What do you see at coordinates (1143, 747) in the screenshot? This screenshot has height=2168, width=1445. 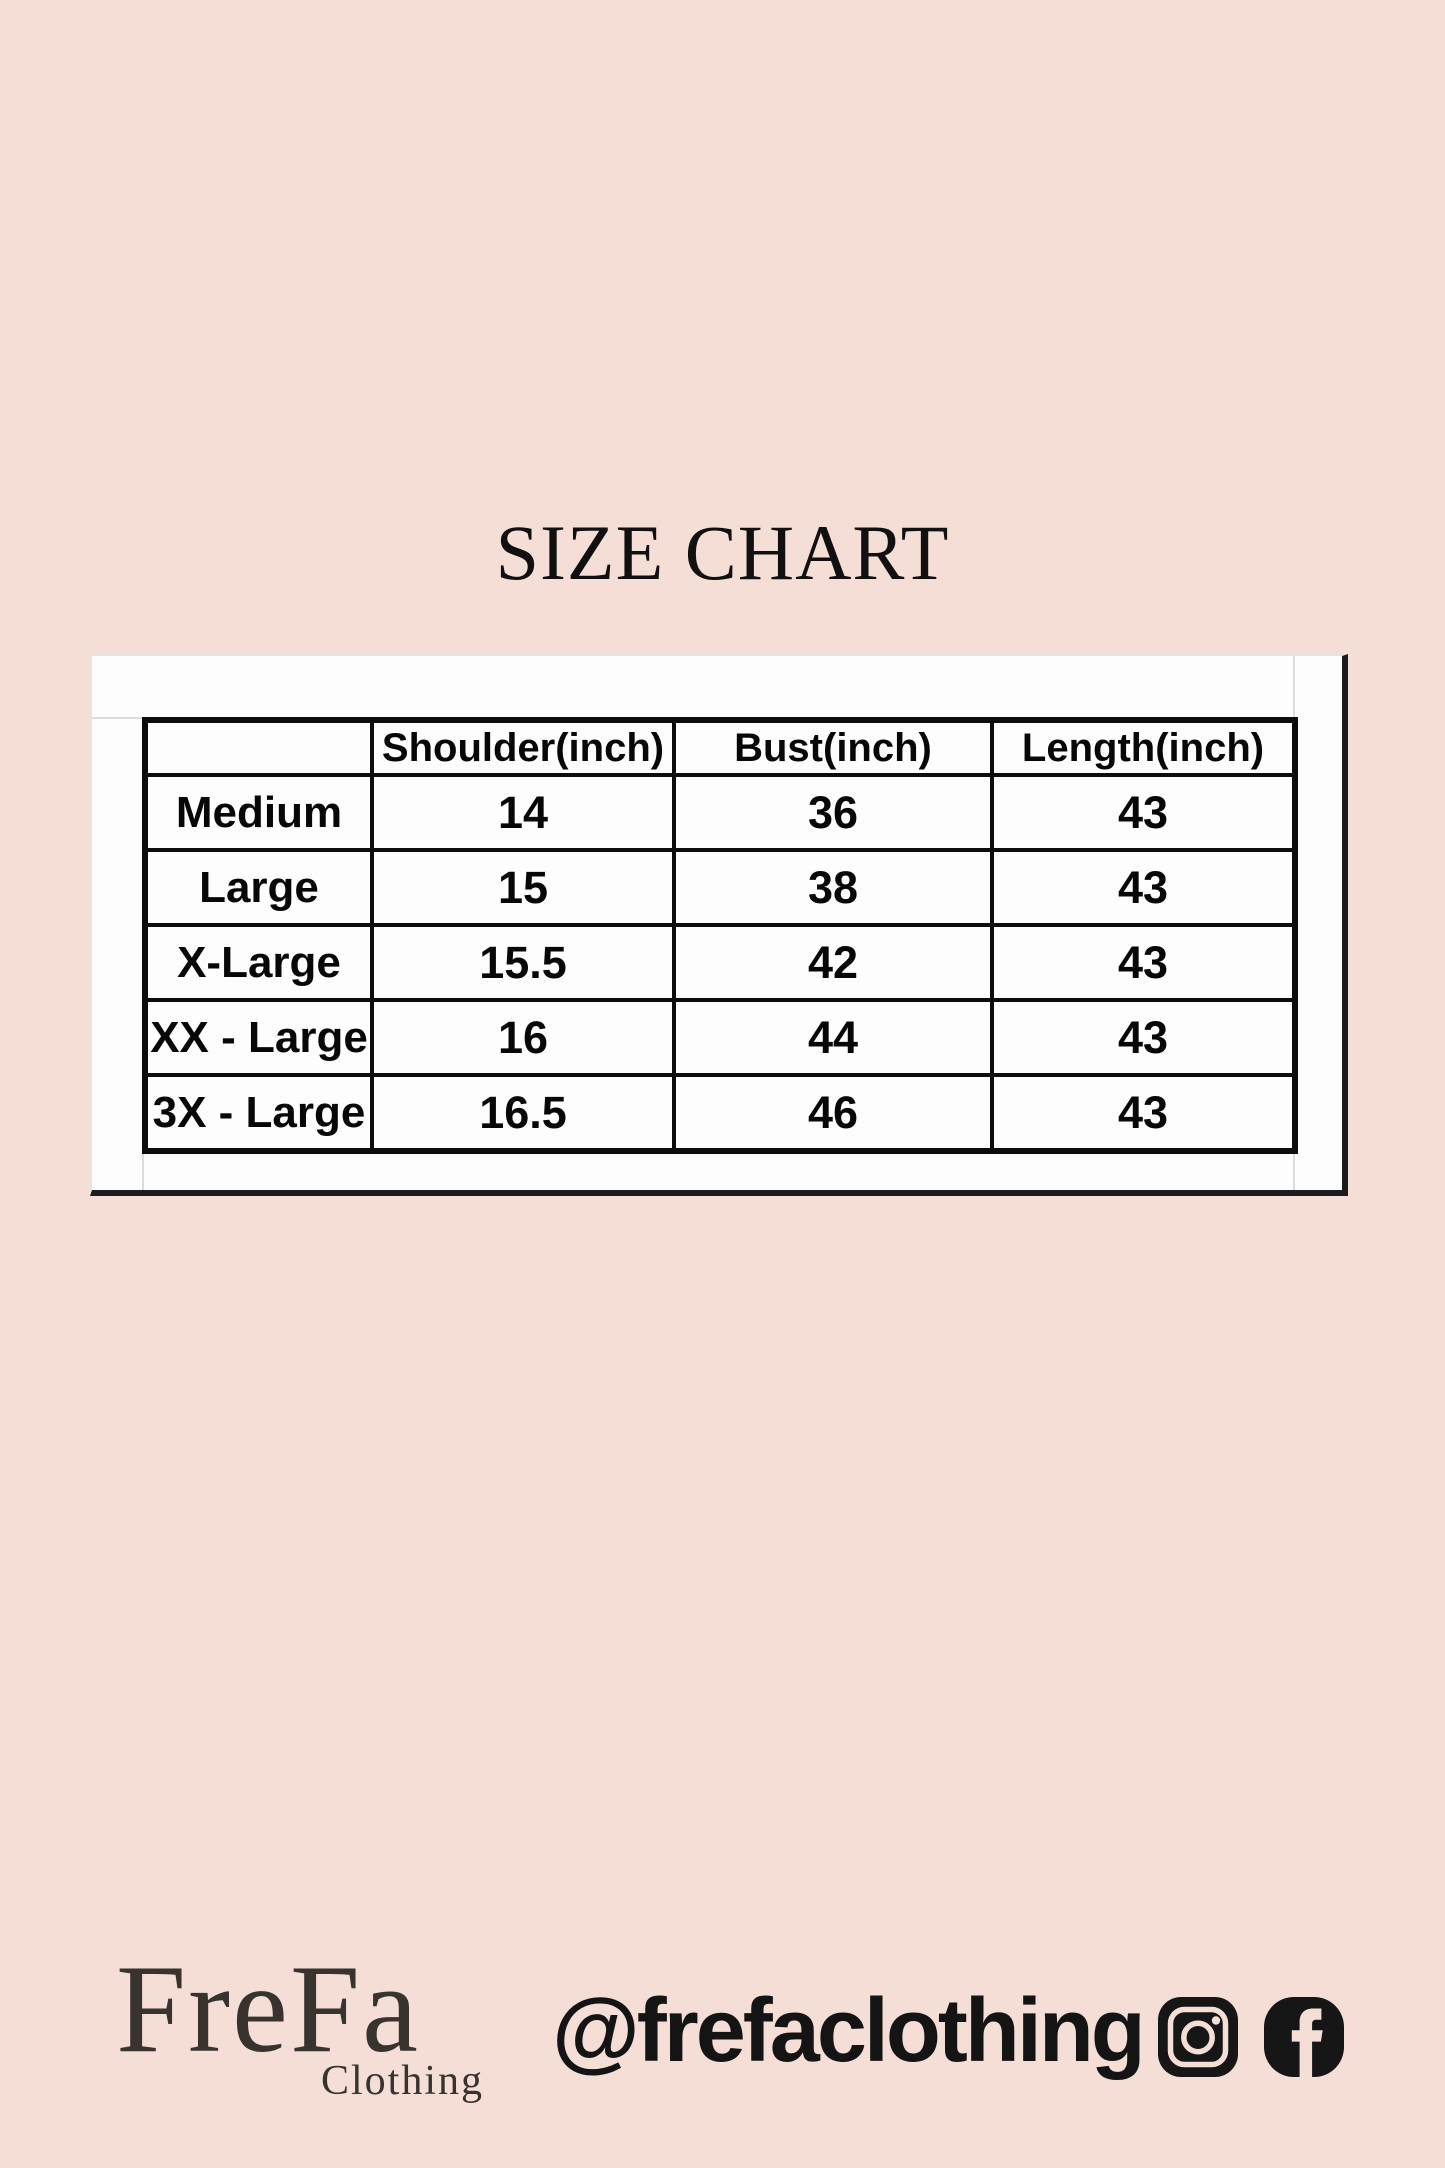 I see `header-cell-length: Length(inch)` at bounding box center [1143, 747].